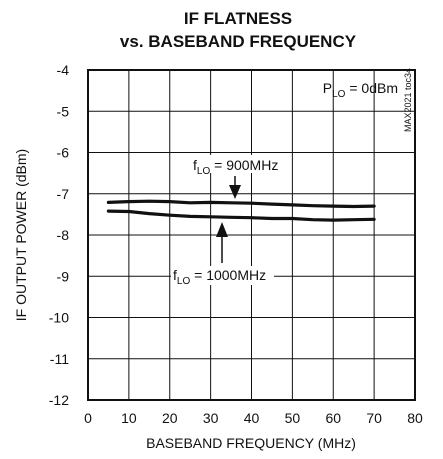  I want to click on x-tick-label: 40, so click(252, 418).